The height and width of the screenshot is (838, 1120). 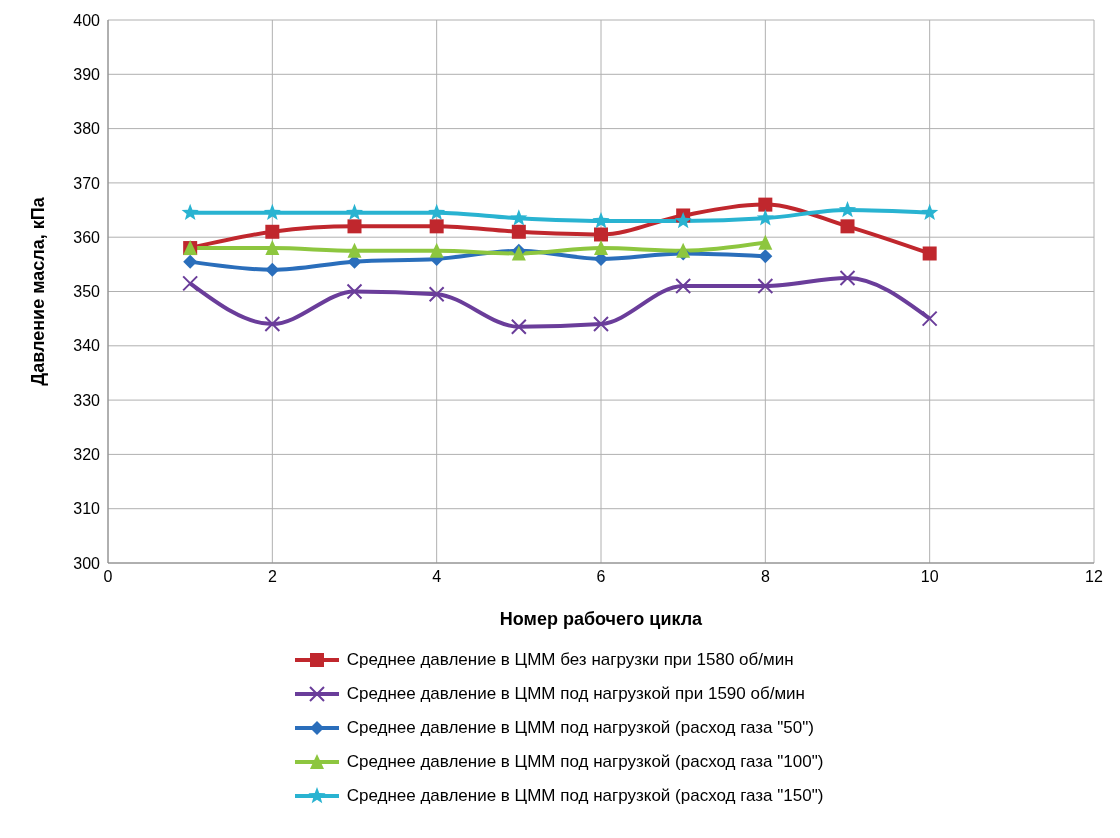 What do you see at coordinates (87, 509) in the screenshot?
I see `y-tick-label: 310` at bounding box center [87, 509].